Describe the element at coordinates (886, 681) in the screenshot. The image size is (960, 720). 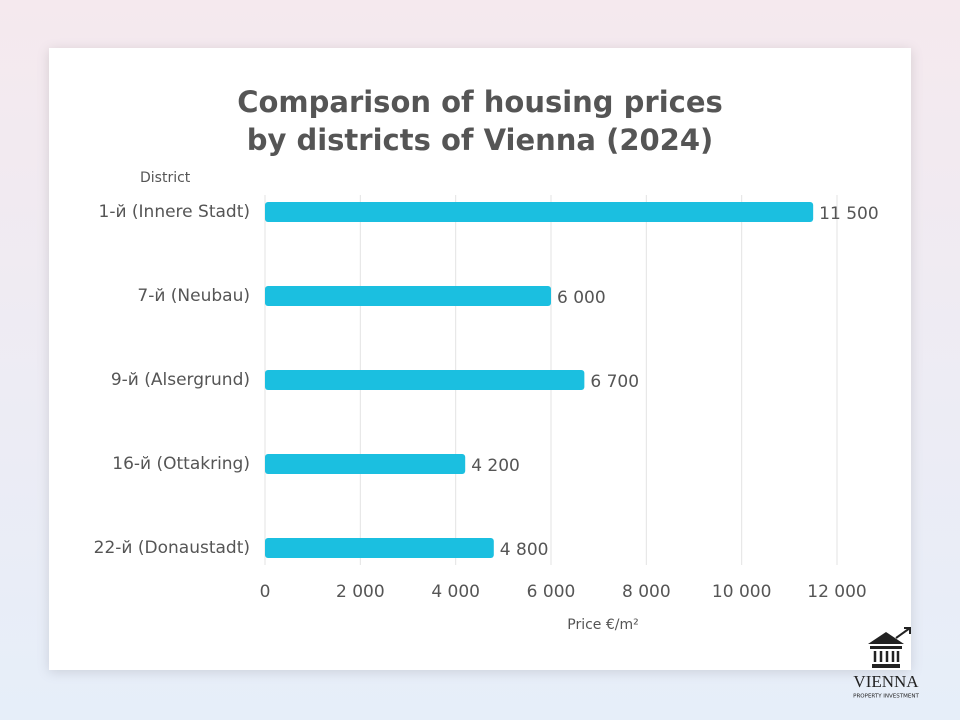
I see `logo-name: VIENNA` at that location.